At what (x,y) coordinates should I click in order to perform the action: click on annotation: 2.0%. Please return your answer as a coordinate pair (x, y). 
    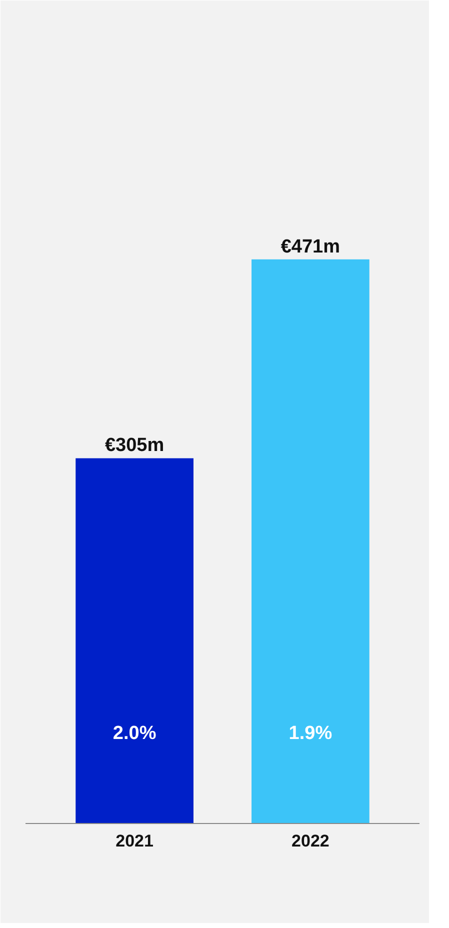
    Looking at the image, I should click on (134, 733).